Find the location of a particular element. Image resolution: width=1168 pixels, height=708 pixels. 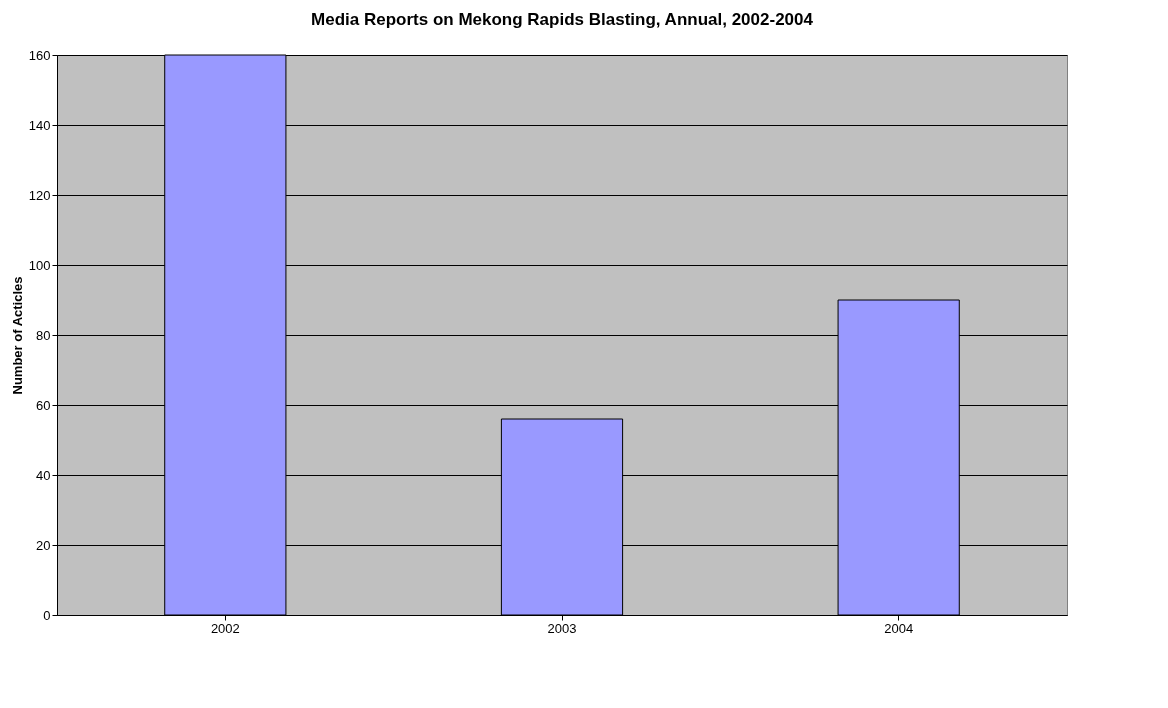

y-tick-label: 80 is located at coordinates (43, 335).